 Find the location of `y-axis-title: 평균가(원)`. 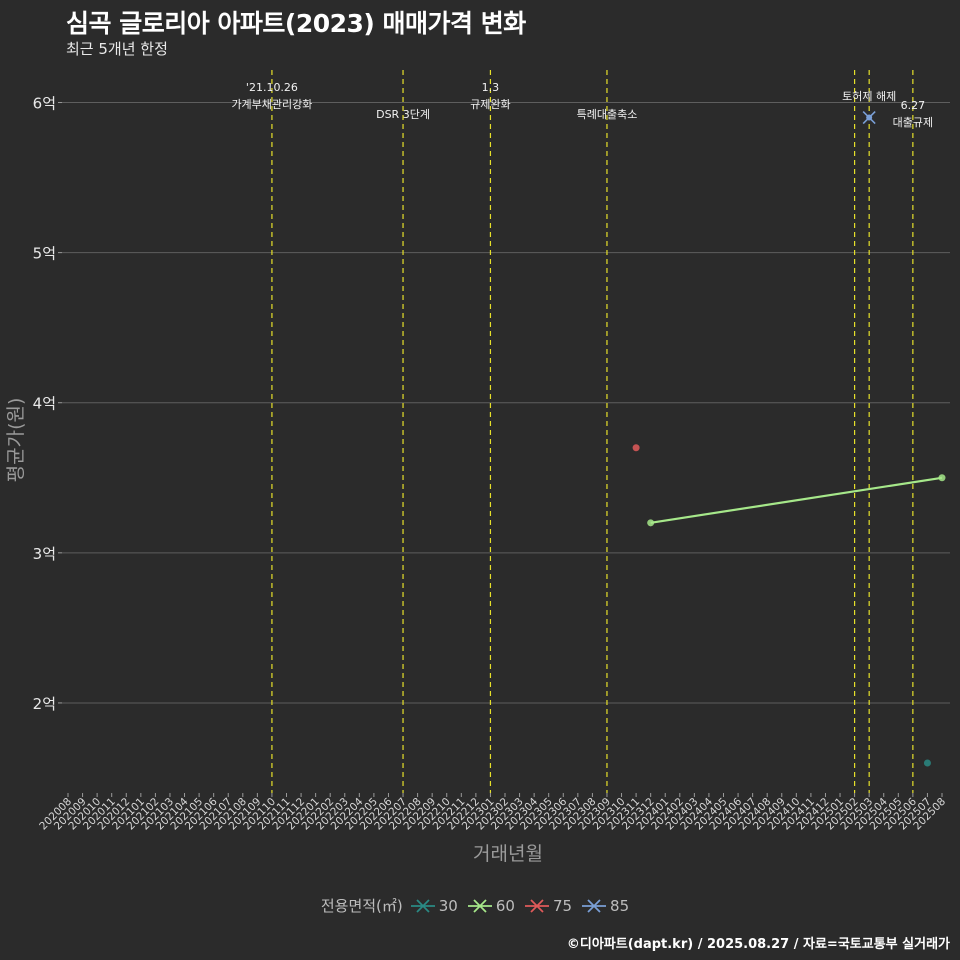

y-axis-title: 평균가(원) is located at coordinates (16, 440).